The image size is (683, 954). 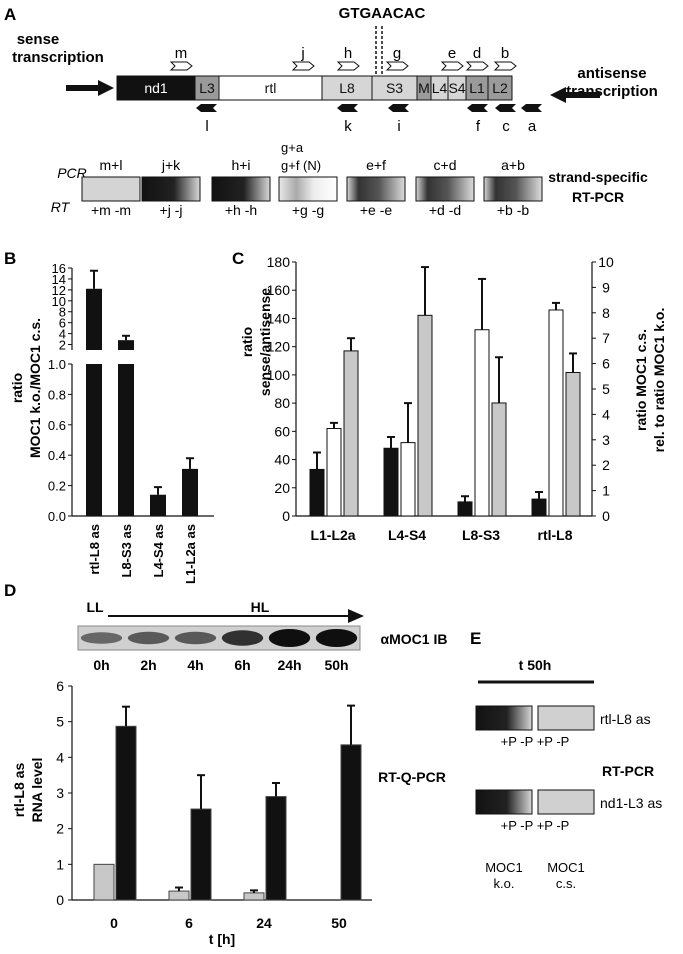 What do you see at coordinates (62, 323) in the screenshot?
I see `panel-b-tick-label: 6` at bounding box center [62, 323].